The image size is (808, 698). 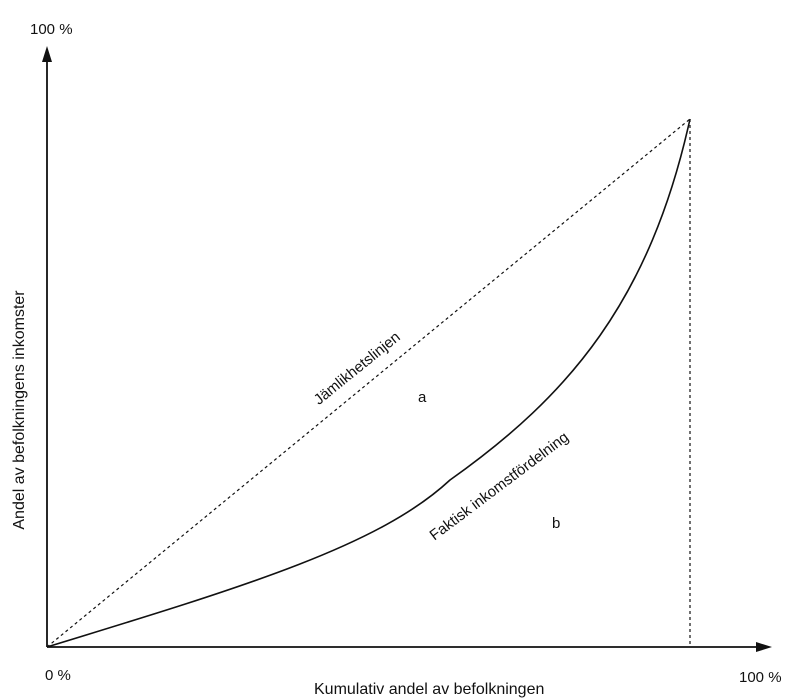 I want to click on y-axis-arrowhead, so click(x=47, y=54).